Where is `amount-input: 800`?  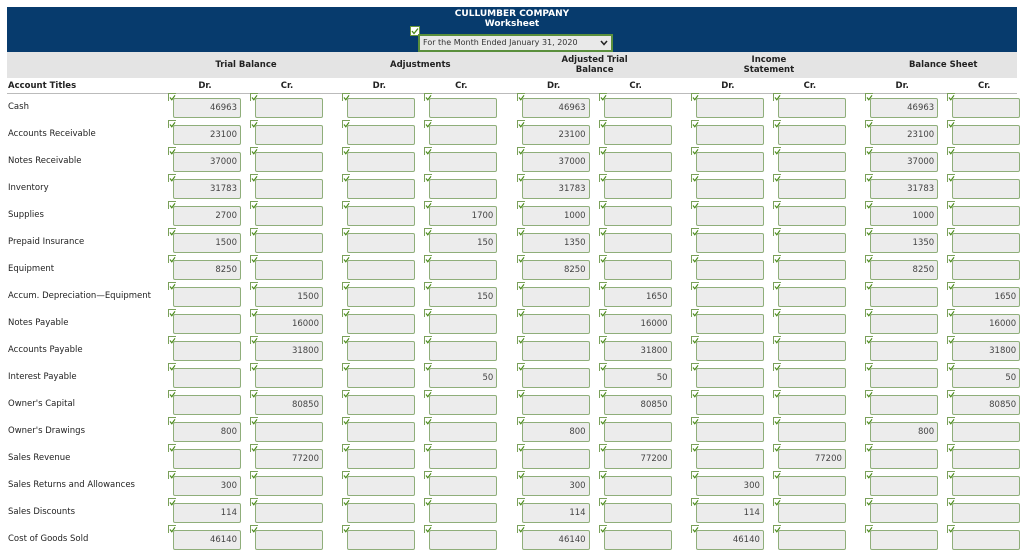 amount-input: 800 is located at coordinates (904, 432).